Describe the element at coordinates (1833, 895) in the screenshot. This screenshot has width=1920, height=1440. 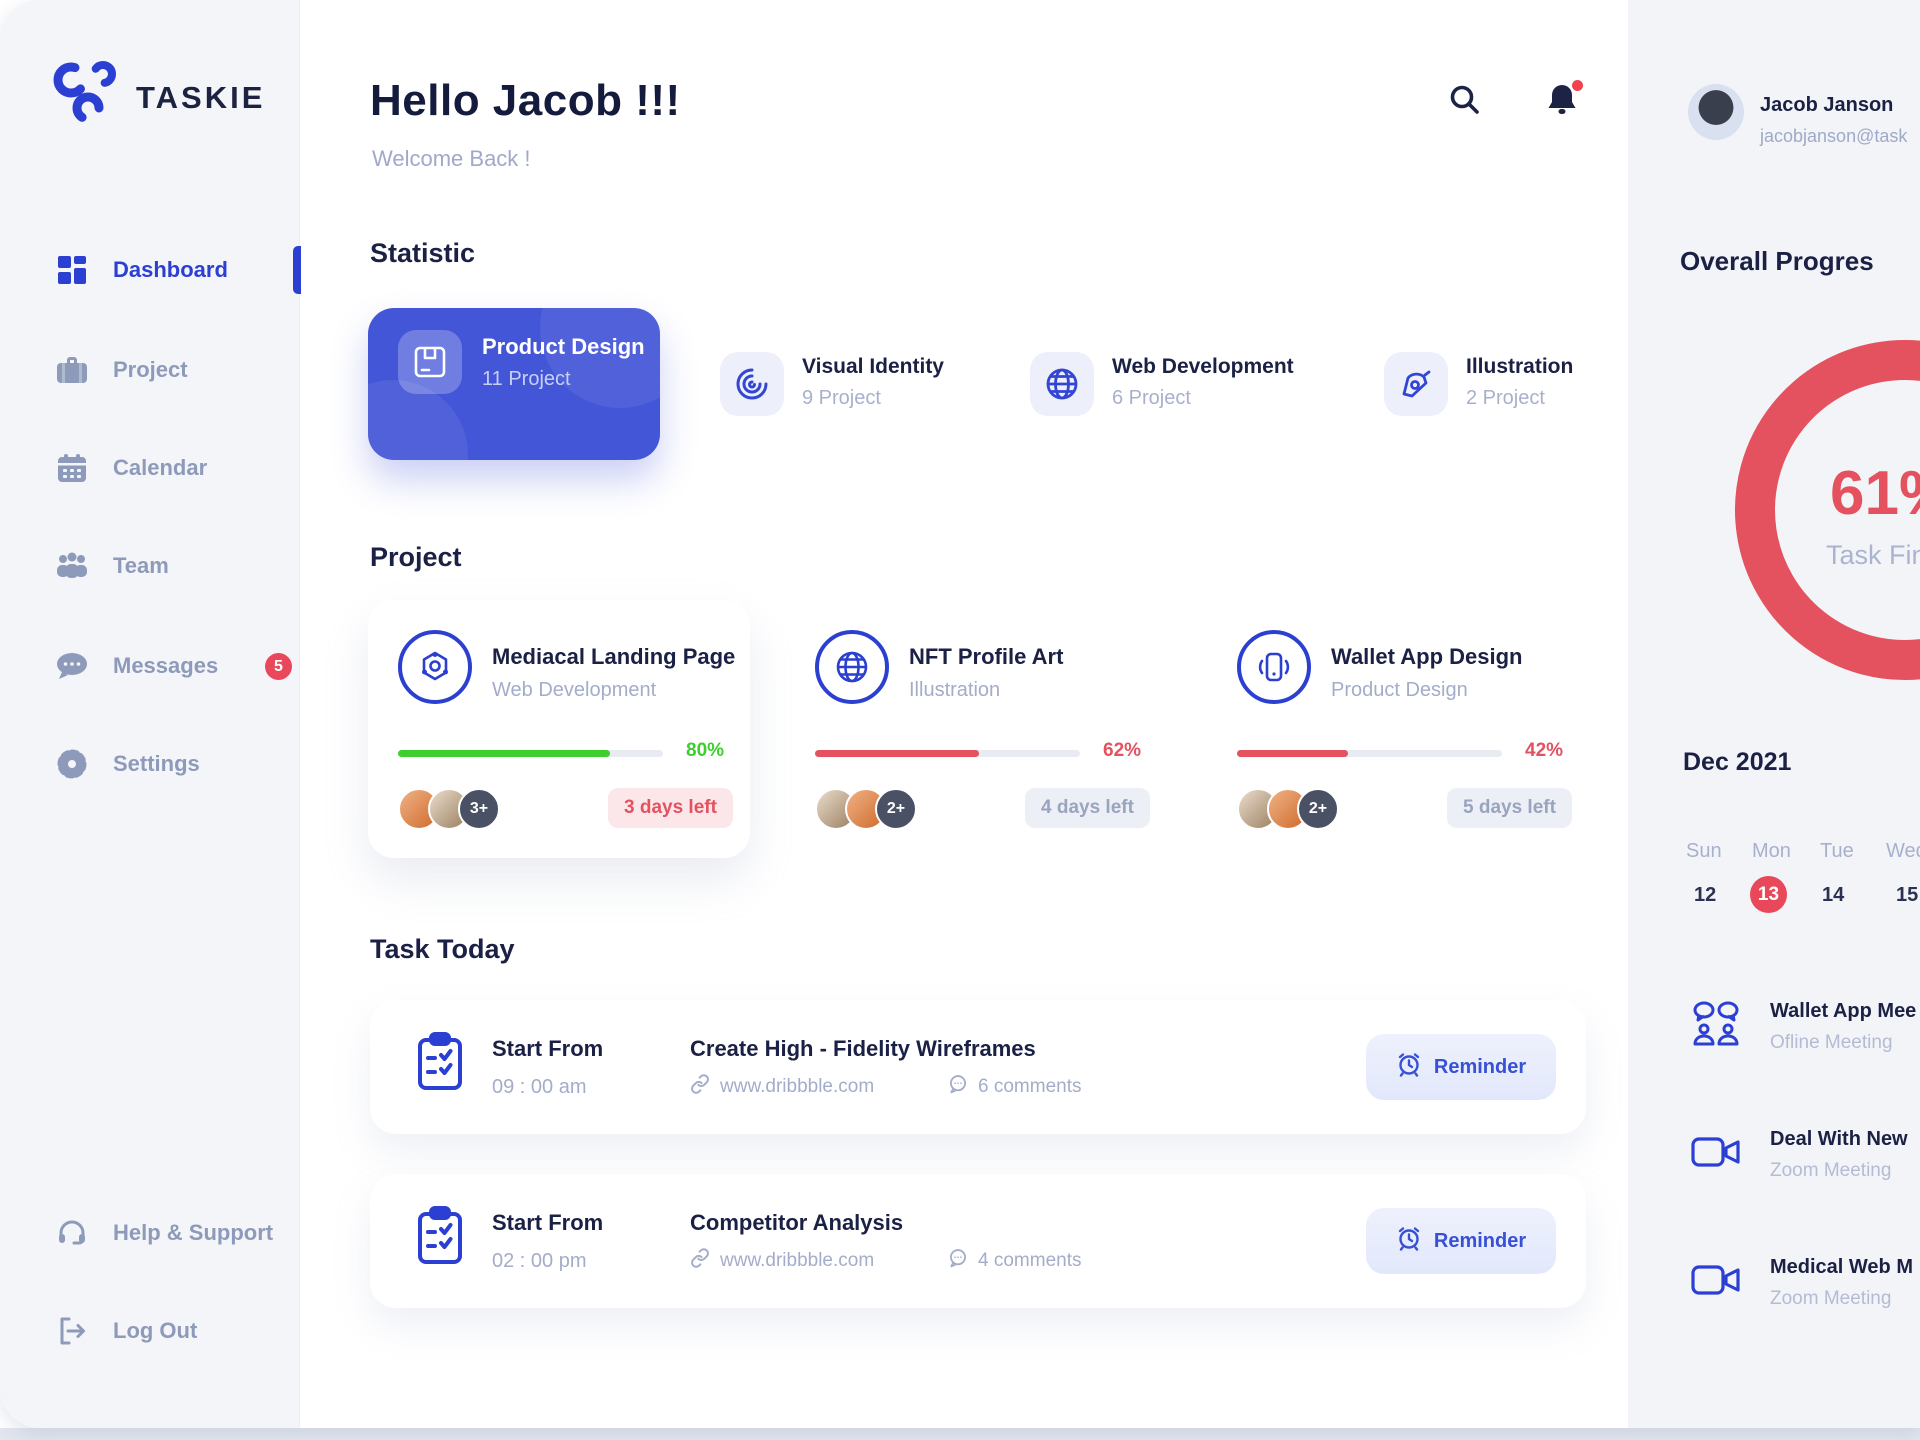
I see `calendar-date: 14` at that location.